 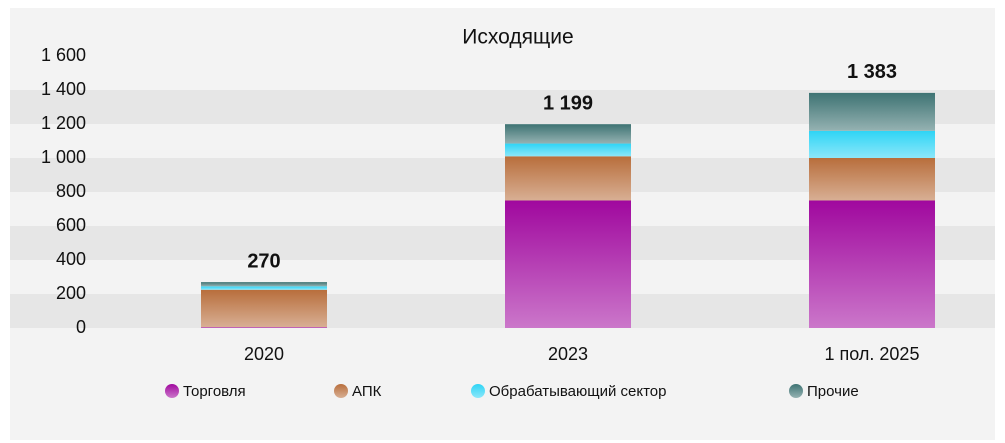 I want to click on y-tick-label: 600, so click(x=71, y=225).